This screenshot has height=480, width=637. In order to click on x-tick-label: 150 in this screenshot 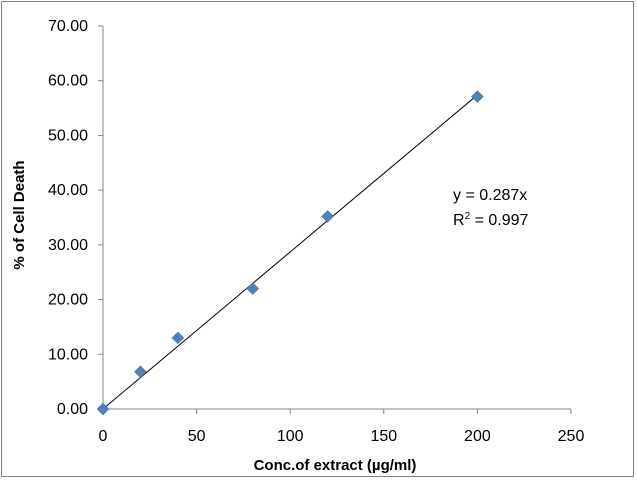, I will do `click(383, 436)`.